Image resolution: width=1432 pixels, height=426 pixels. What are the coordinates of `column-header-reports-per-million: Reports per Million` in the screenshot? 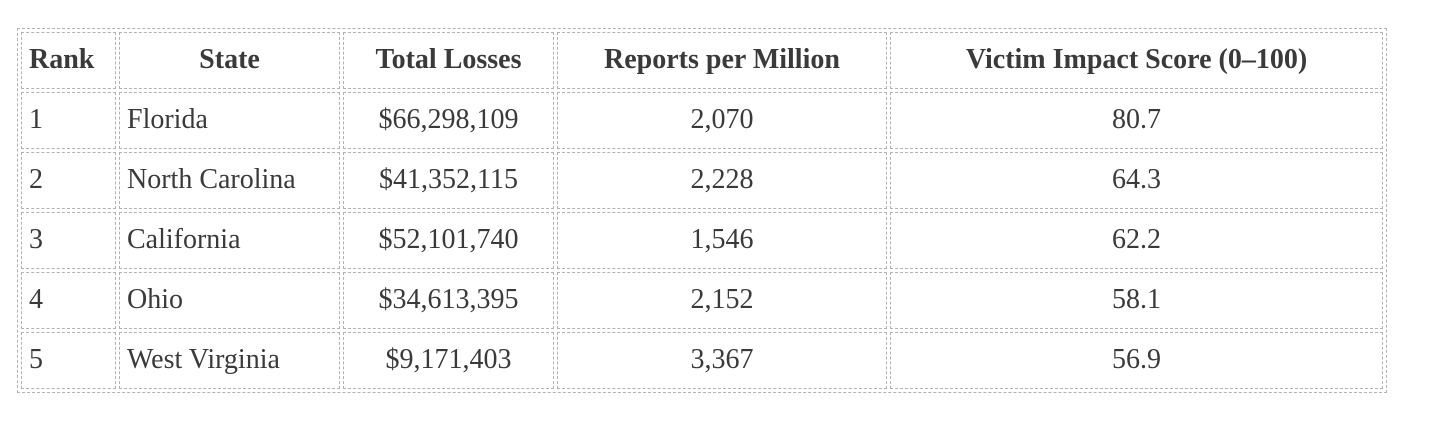 It's located at (722, 60).